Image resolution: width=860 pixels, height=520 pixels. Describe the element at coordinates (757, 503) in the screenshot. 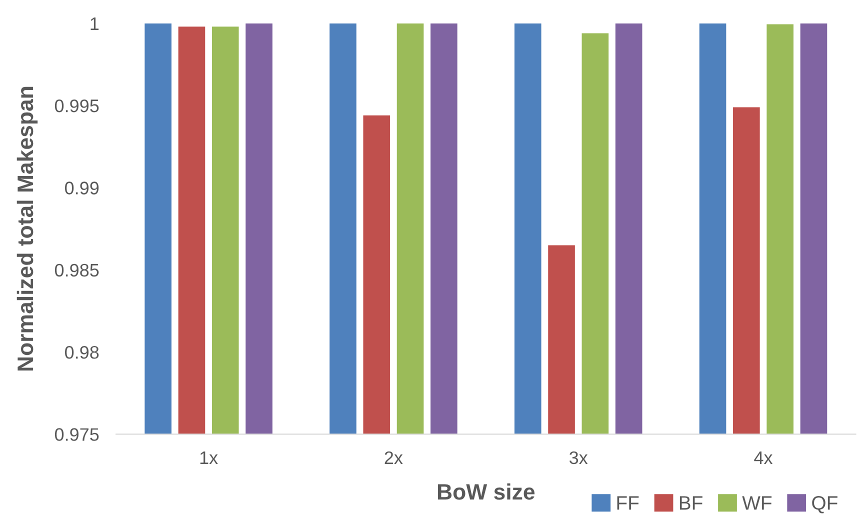

I see `legend-label: WF` at that location.